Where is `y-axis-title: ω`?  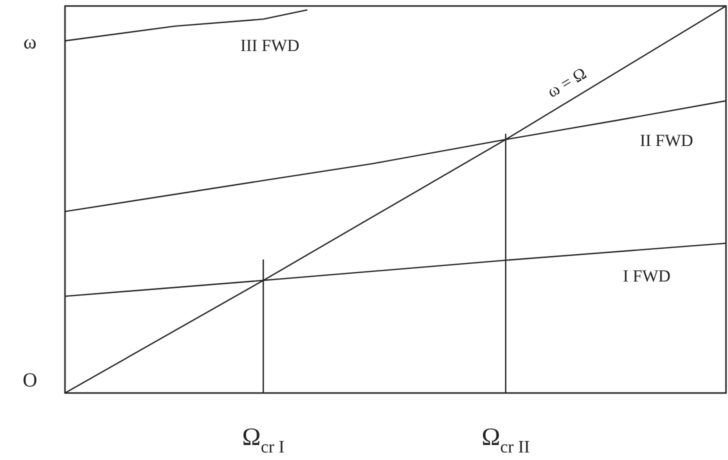 y-axis-title: ω is located at coordinates (30, 42).